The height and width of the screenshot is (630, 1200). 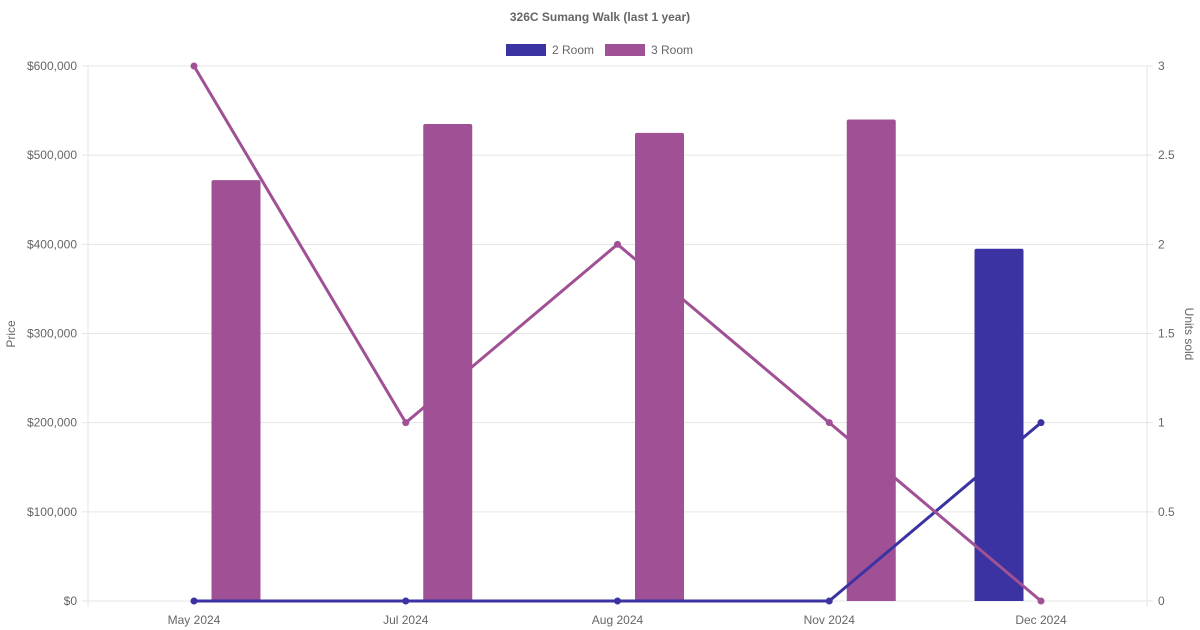 What do you see at coordinates (1161, 66) in the screenshot?
I see `y-right-tick-label: 3` at bounding box center [1161, 66].